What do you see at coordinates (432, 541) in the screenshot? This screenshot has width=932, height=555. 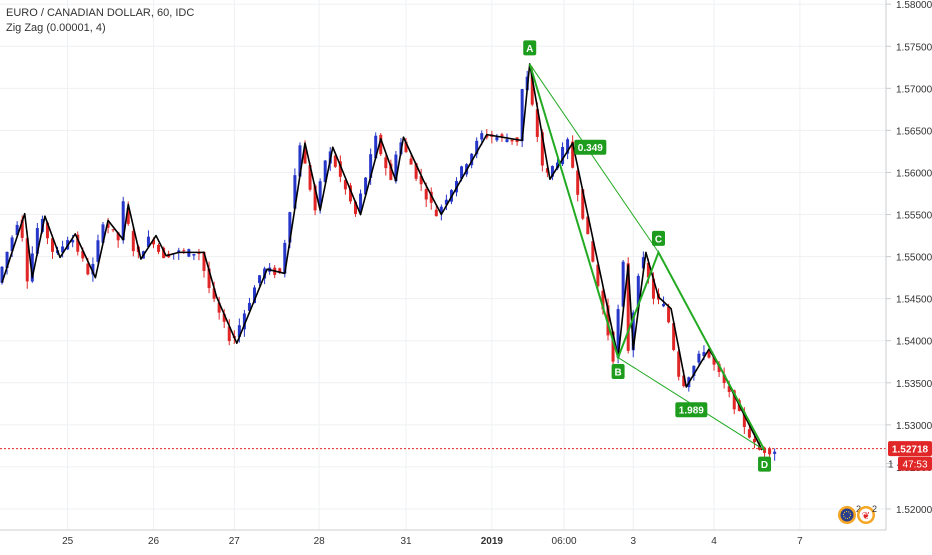 I see `x-axis-labels: 25 26 27 28 31 2019 06:00 3 4 7` at bounding box center [432, 541].